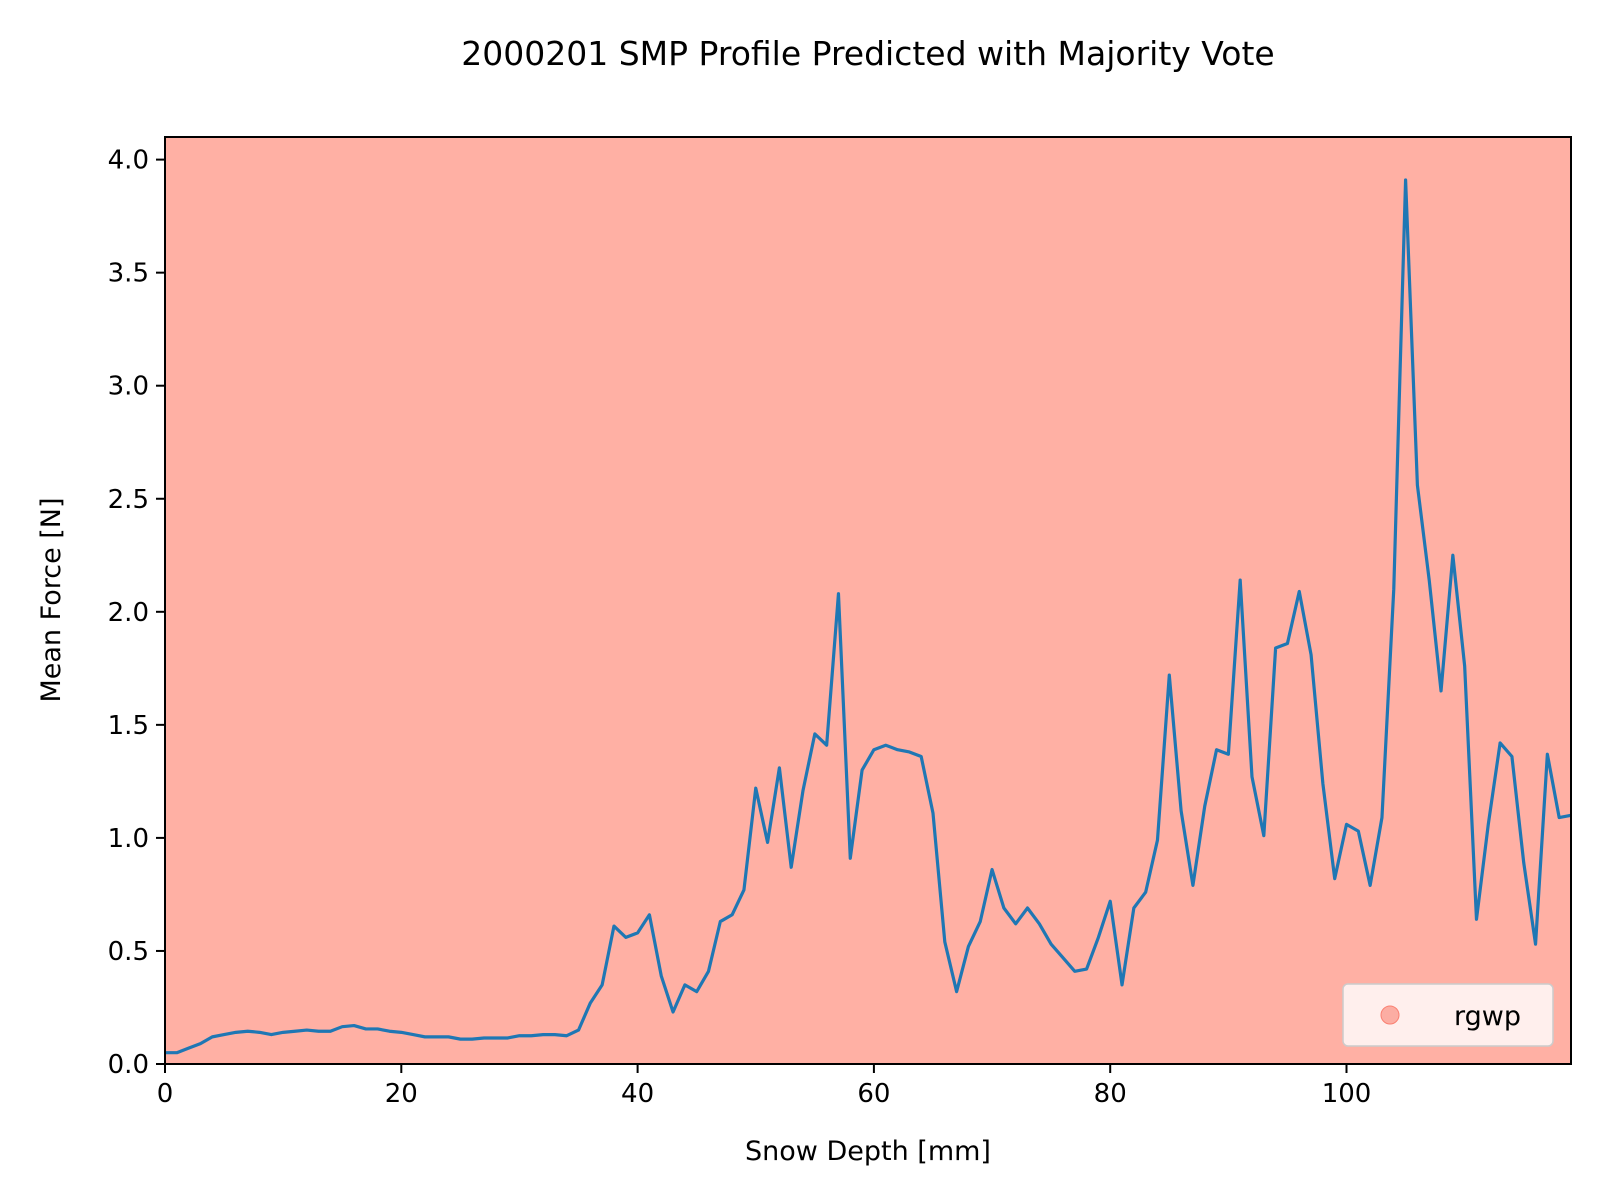 The image size is (1600, 1200). Describe the element at coordinates (128, 952) in the screenshot. I see `y-tick-label: 0.5` at that location.